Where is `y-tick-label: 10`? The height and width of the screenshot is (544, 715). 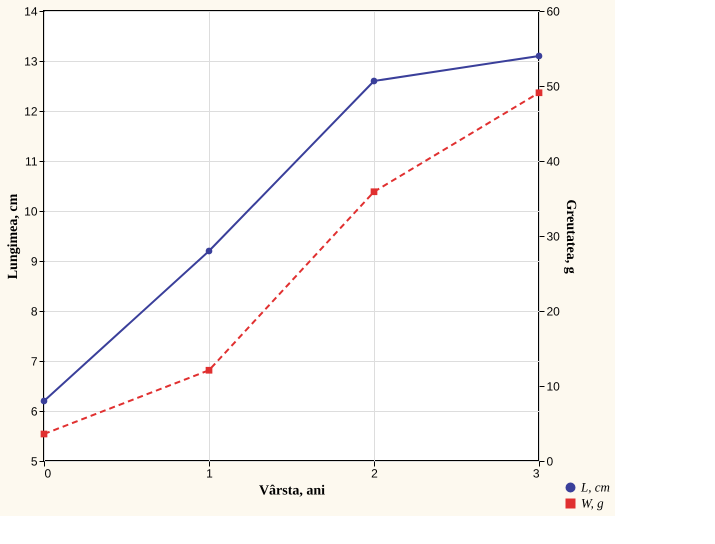 y-tick-label: 10 is located at coordinates (31, 211).